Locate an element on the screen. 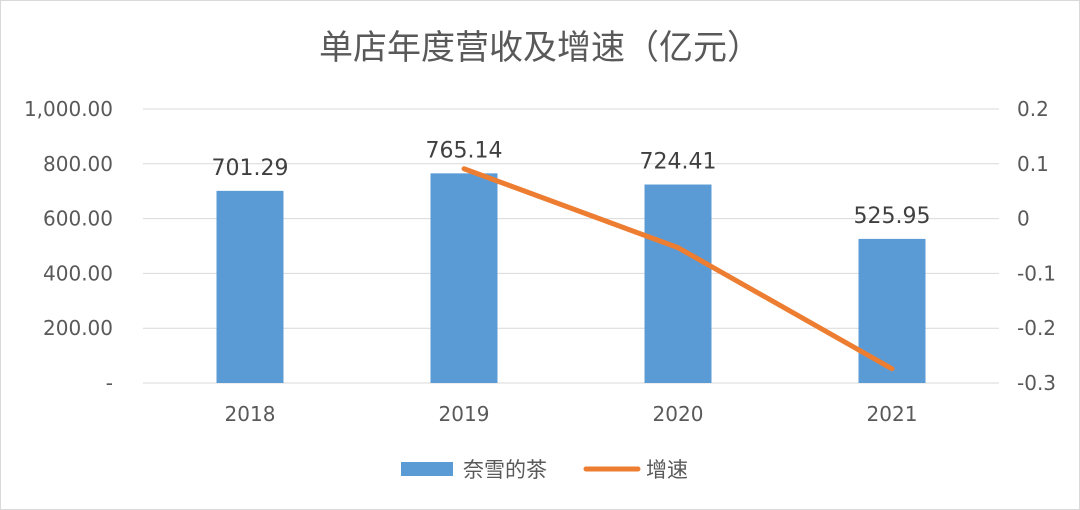 This screenshot has width=1080, height=510. y-left-tick-label: 200.00 is located at coordinates (78, 328).